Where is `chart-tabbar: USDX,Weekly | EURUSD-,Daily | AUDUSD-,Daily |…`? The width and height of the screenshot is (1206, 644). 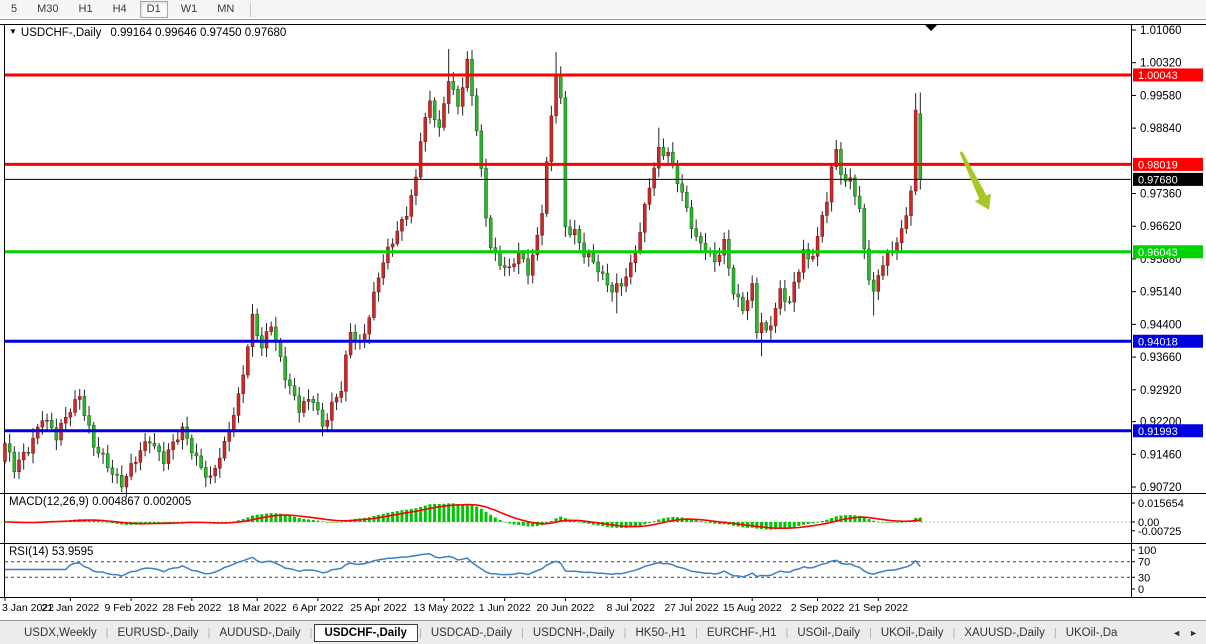 chart-tabbar: USDX,Weekly | EURUSD-,Daily | AUDUSD-,Daily |… is located at coordinates (603, 632).